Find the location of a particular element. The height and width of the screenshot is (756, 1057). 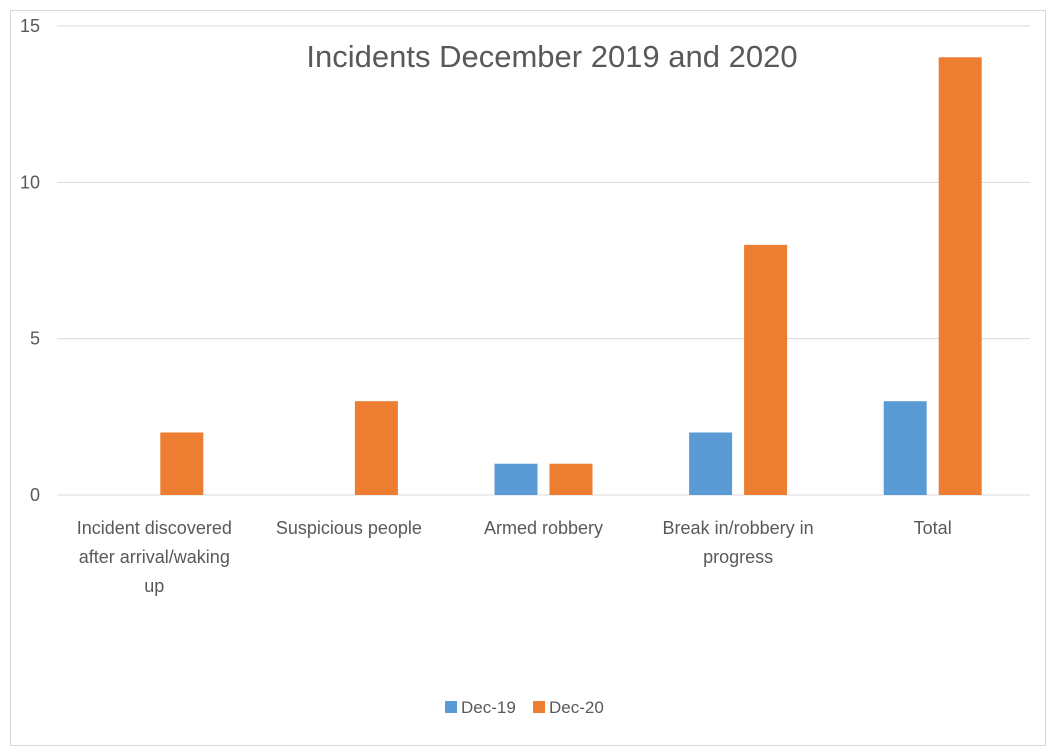

y-axis-ticks: 0 5 10 15 is located at coordinates (30, 260).